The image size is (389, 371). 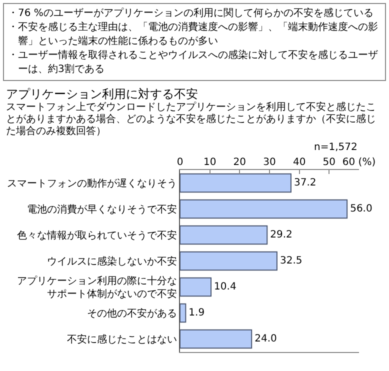 I want to click on x-tick-label: 40, so click(x=299, y=162).